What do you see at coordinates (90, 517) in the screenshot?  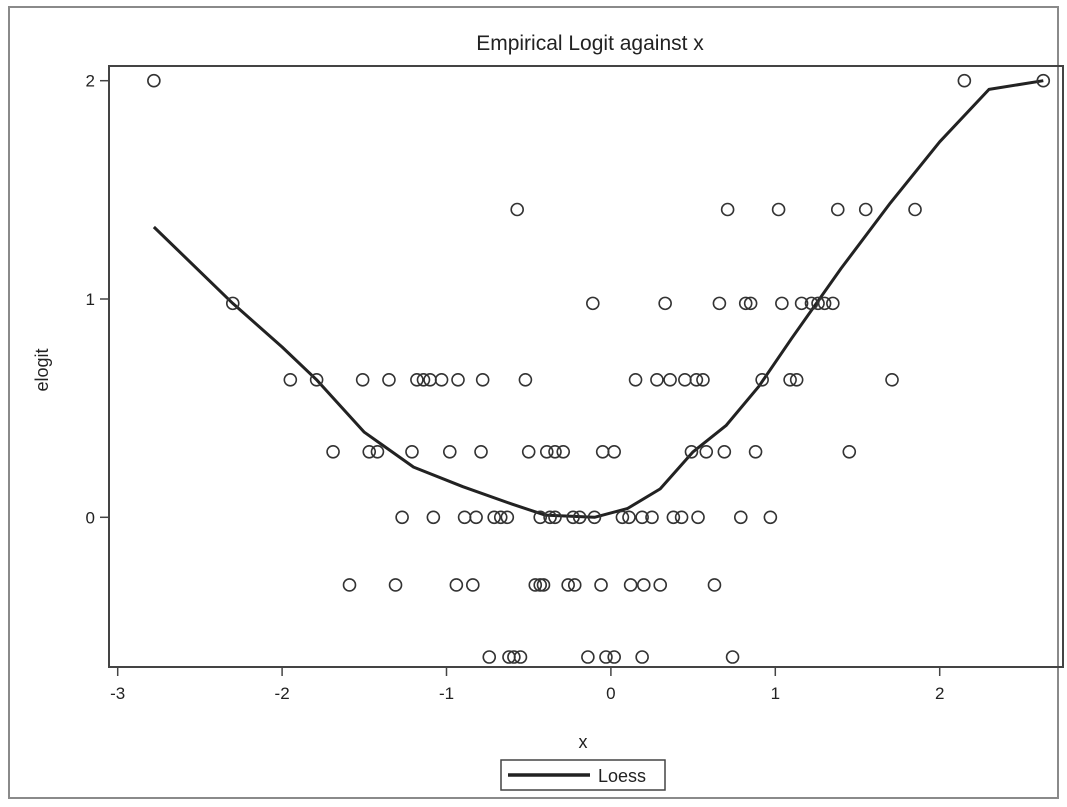 I see `y-tick-label: 0` at bounding box center [90, 517].